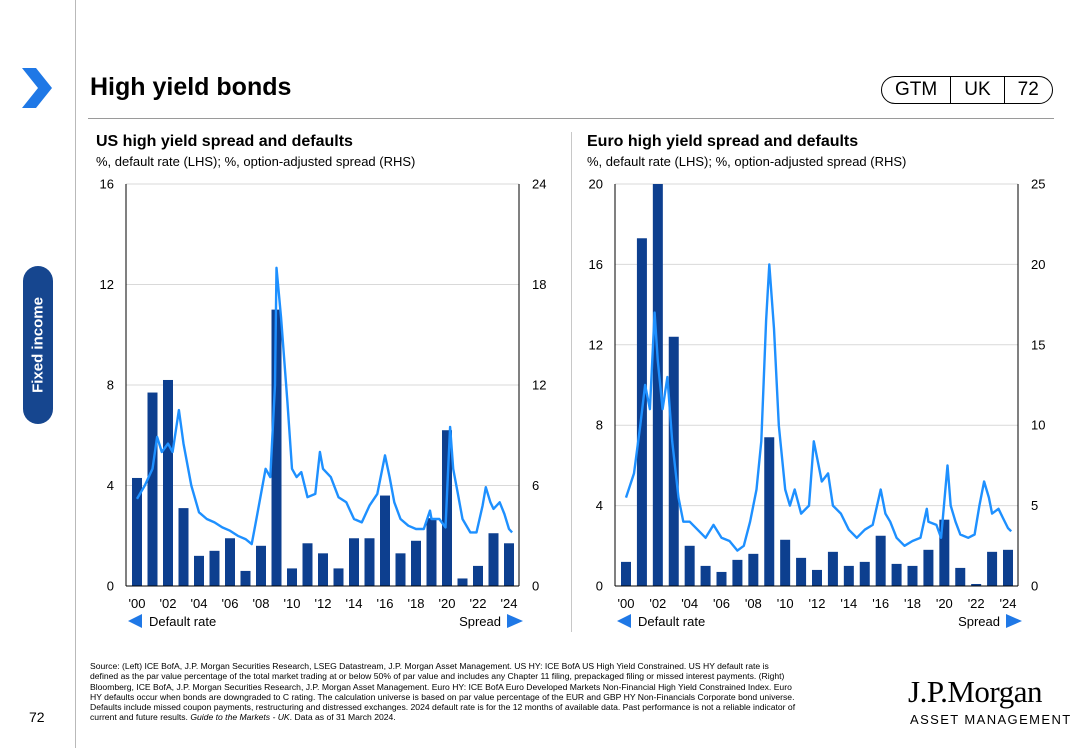 The height and width of the screenshot is (748, 1080). Describe the element at coordinates (626, 603) in the screenshot. I see `euro-x-tick: '00` at that location.